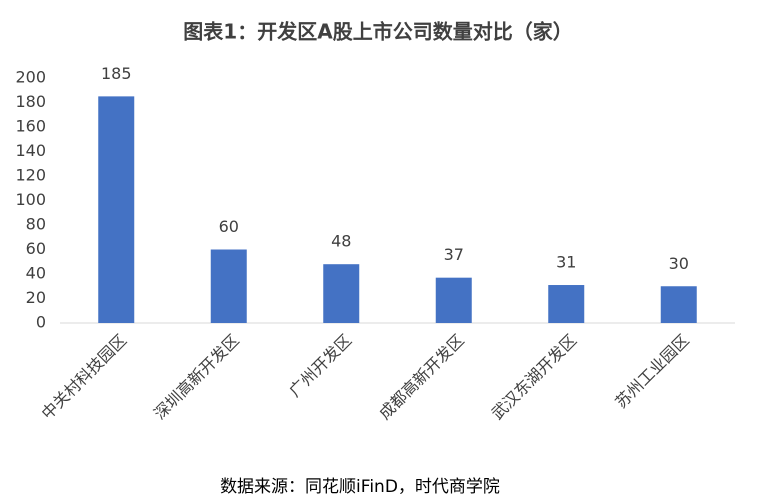  I want to click on y-tick-label: 0, so click(41, 322).